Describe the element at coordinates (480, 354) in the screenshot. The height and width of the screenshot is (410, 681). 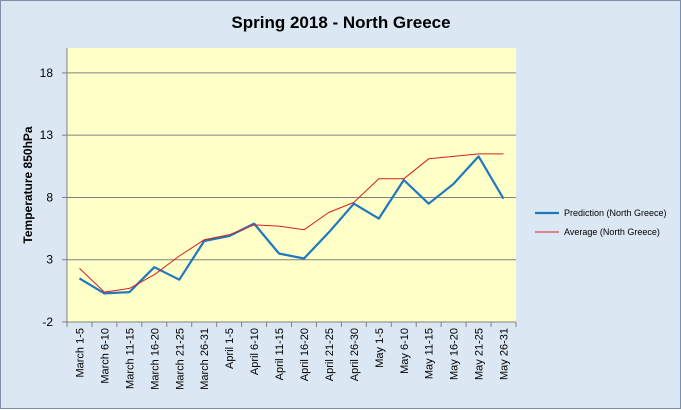
I see `x-tick-label: May 21-25` at that location.